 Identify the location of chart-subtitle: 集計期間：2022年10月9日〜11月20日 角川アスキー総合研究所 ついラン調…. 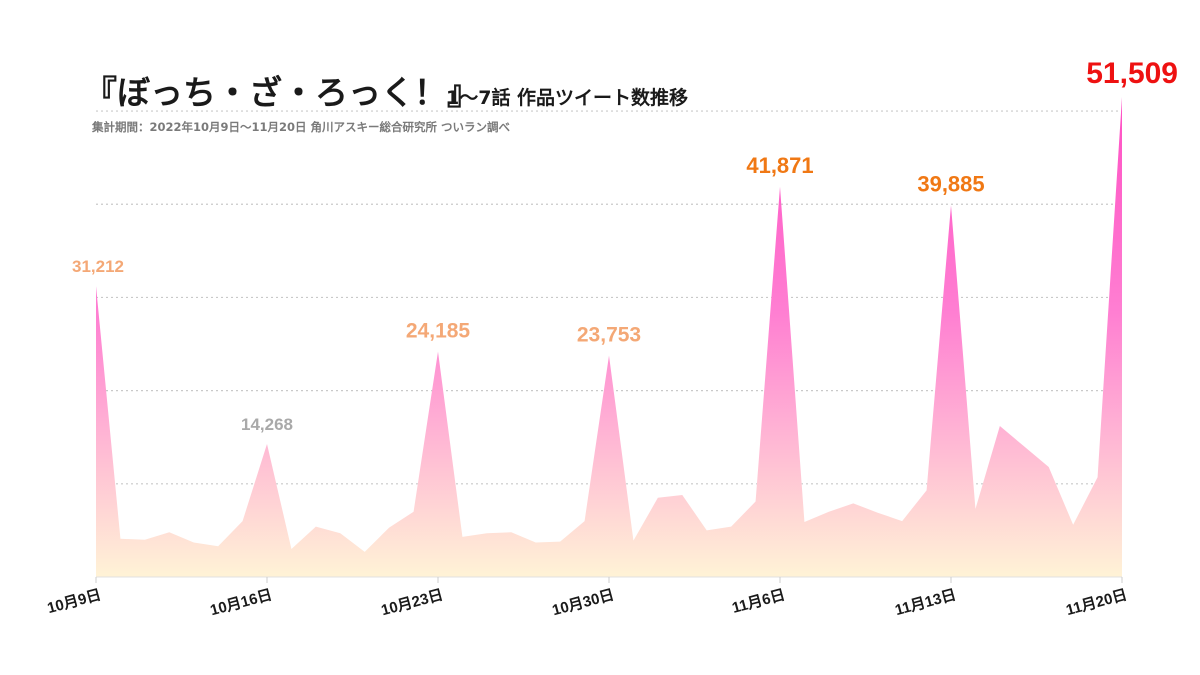
(301, 127).